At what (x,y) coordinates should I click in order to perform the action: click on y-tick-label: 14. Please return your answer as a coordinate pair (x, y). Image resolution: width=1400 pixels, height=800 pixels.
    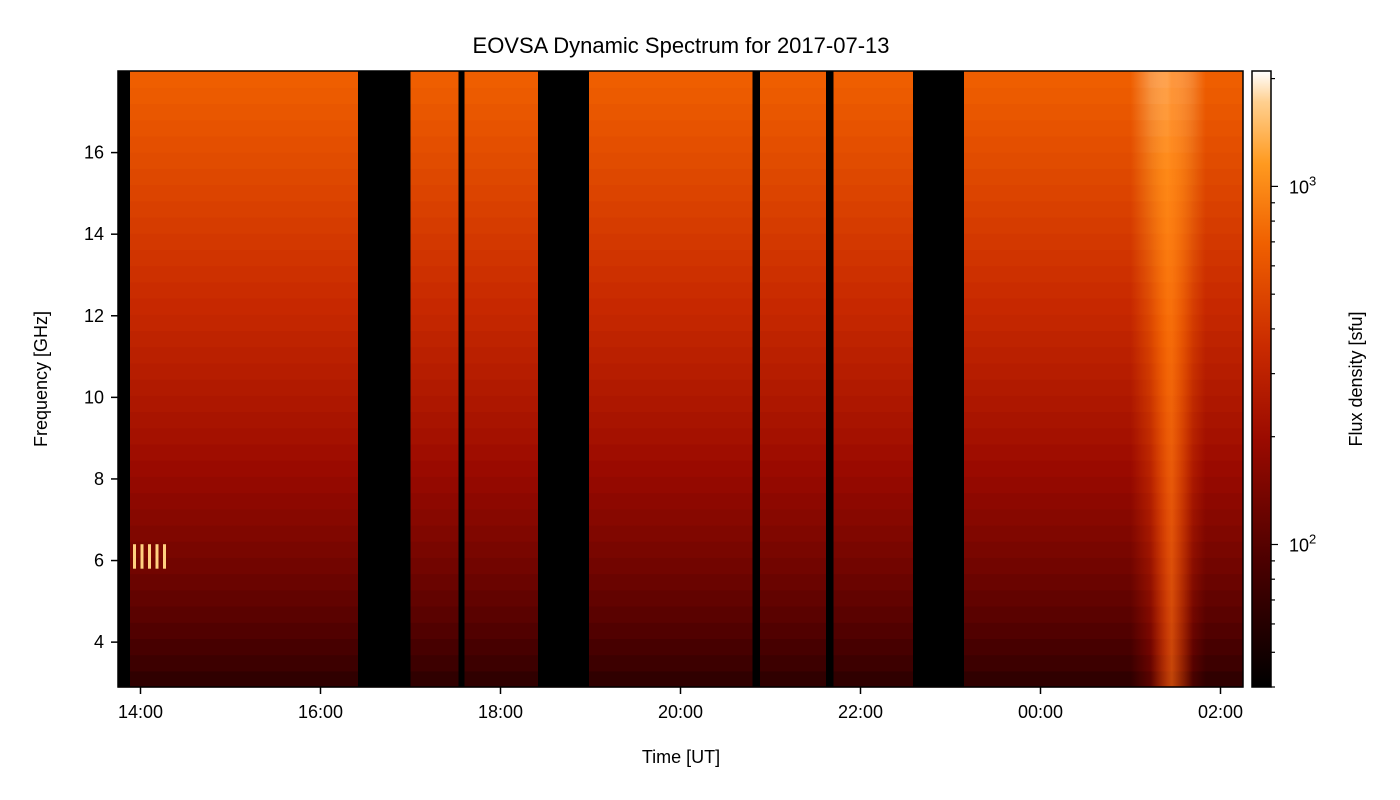
    Looking at the image, I should click on (94, 234).